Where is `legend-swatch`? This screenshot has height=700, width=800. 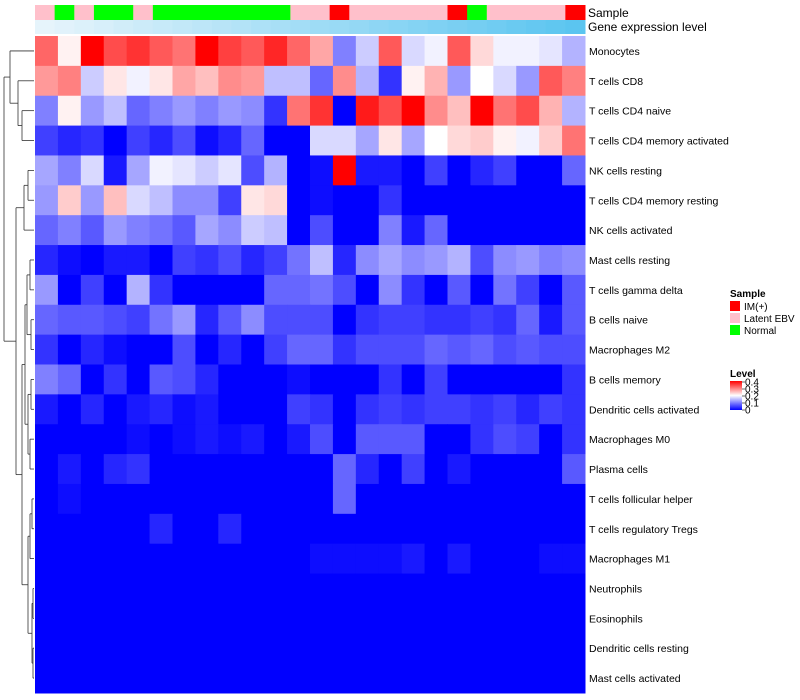
legend-swatch is located at coordinates (735, 306).